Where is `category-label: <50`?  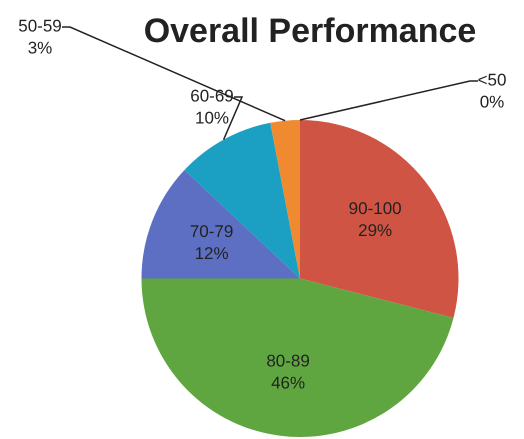
category-label: <50 is located at coordinates (492, 80).